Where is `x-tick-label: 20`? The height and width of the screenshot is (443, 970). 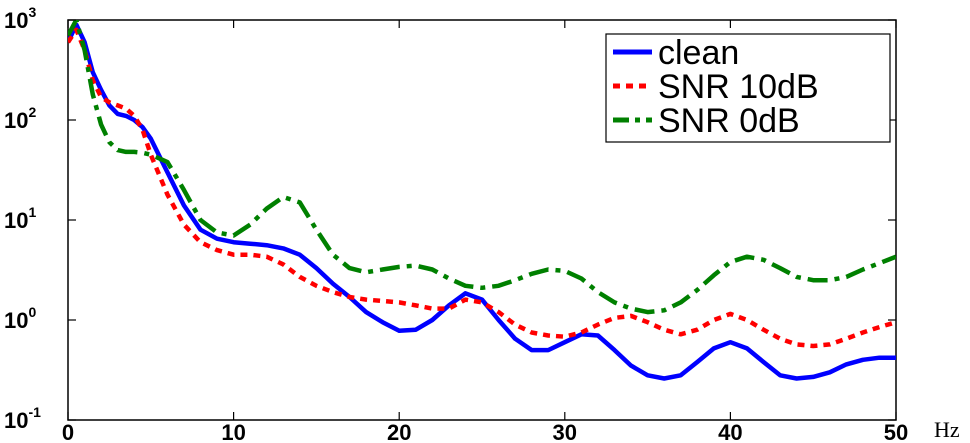
x-tick-label: 20 is located at coordinates (399, 431).